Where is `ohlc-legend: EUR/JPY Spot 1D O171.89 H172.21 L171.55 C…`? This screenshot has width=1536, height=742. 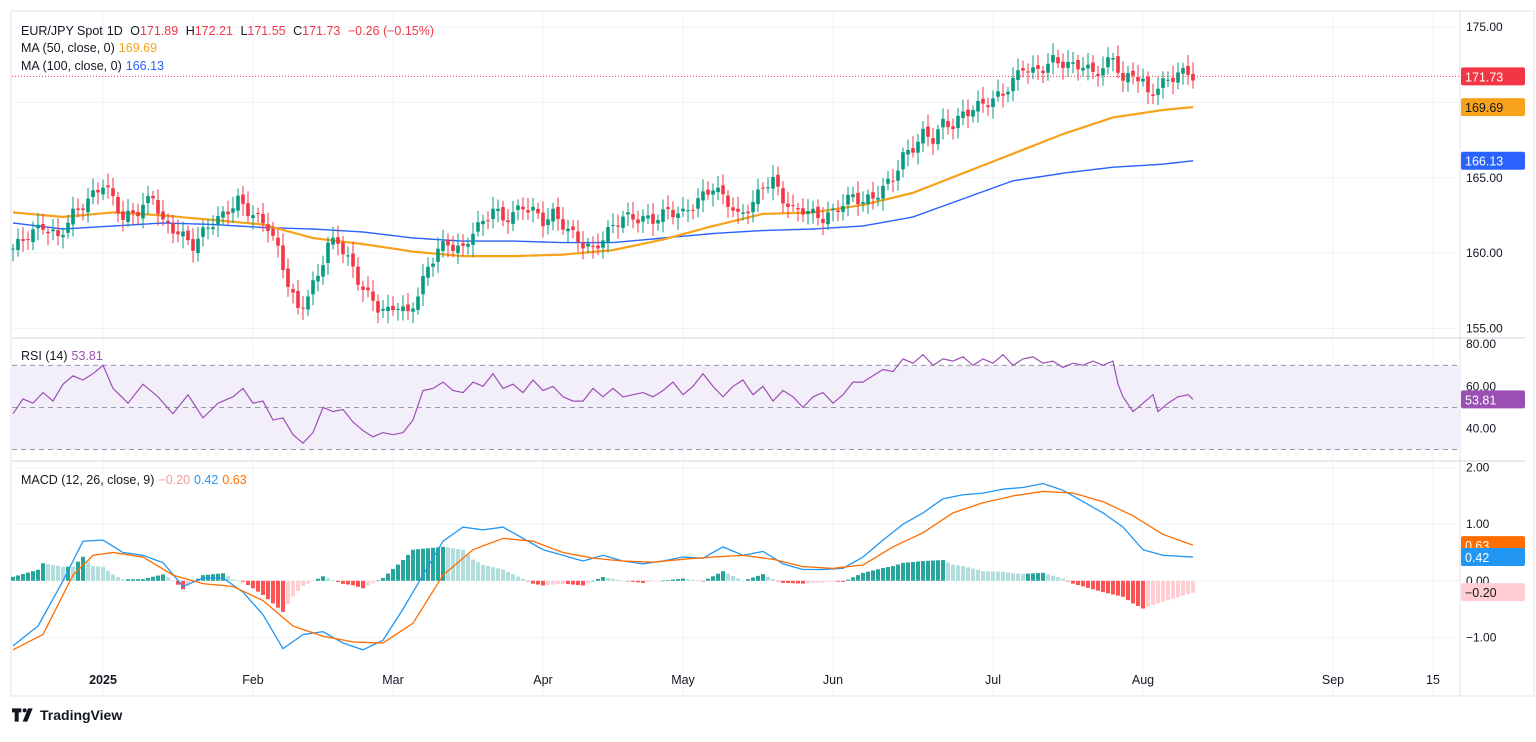 ohlc-legend: EUR/JPY Spot 1D O171.89 H172.21 L171.55 C… is located at coordinates (229, 31).